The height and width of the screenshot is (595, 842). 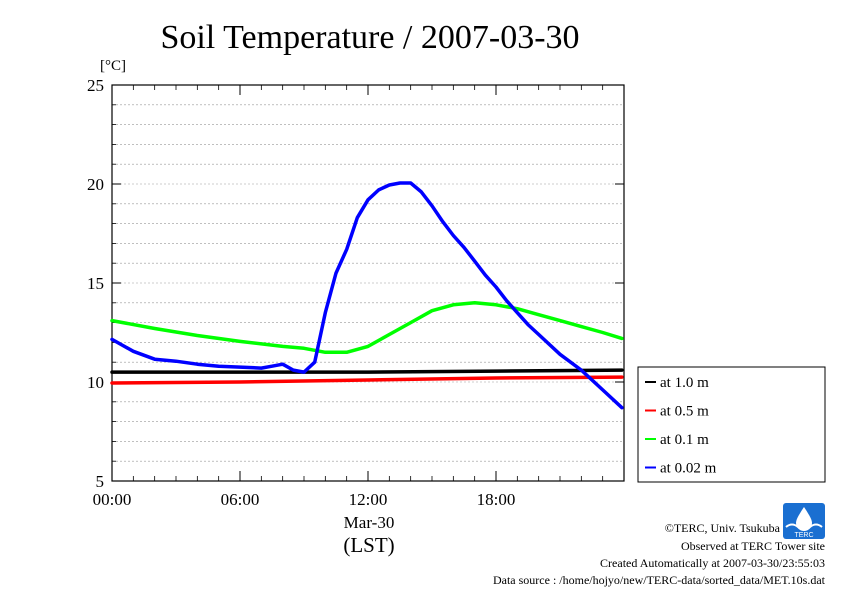 What do you see at coordinates (95, 85) in the screenshot?
I see `y-tick-label: 25` at bounding box center [95, 85].